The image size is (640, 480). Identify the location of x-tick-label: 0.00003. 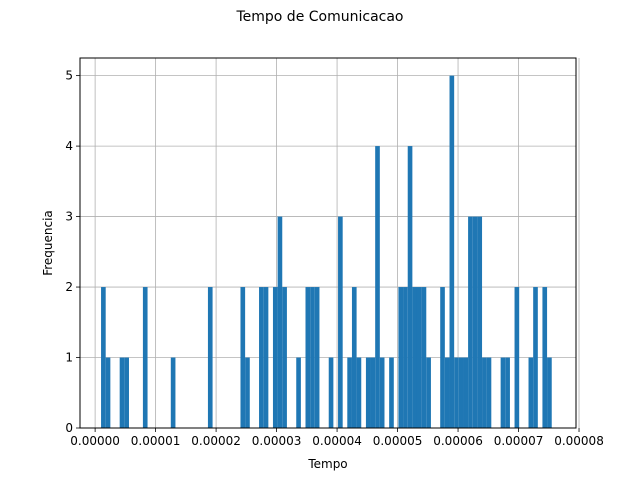
(277, 441).